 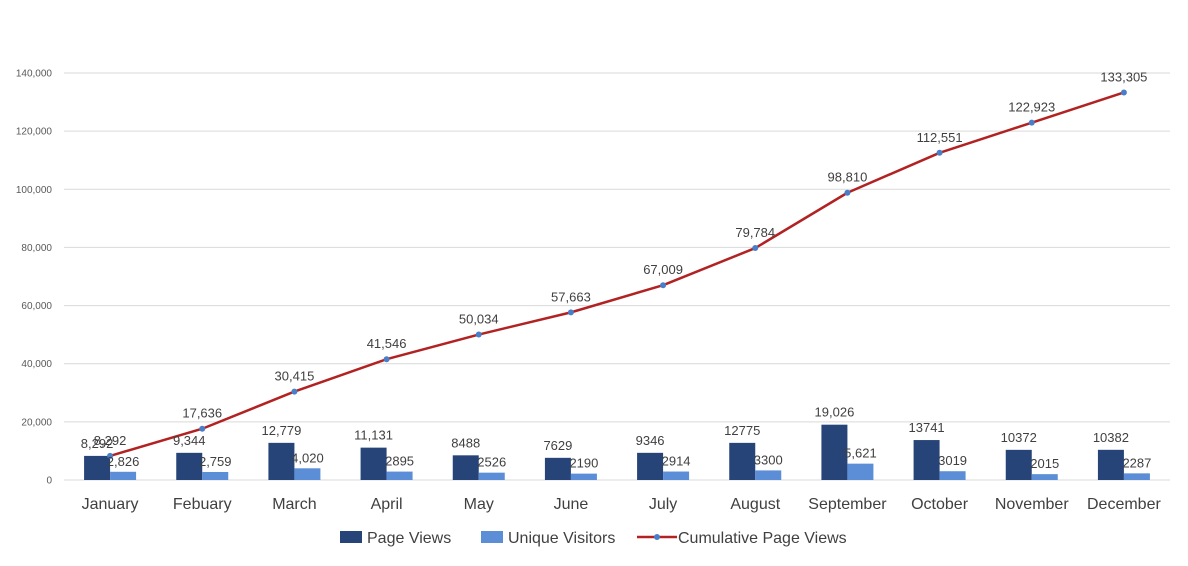 What do you see at coordinates (491, 462) in the screenshot?
I see `label-unique-visitors: 2526` at bounding box center [491, 462].